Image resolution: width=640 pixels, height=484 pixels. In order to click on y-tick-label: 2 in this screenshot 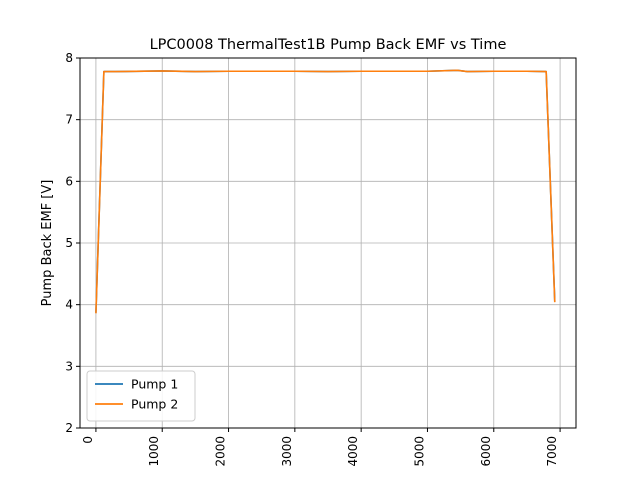, I will do `click(69, 428)`.